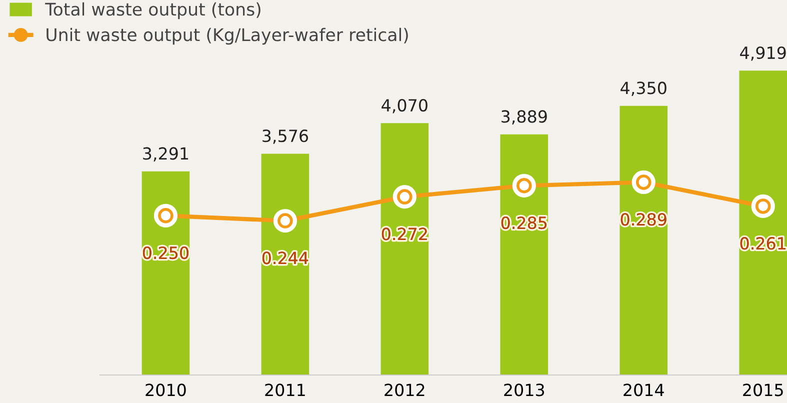 Image resolution: width=787 pixels, height=403 pixels. What do you see at coordinates (166, 390) in the screenshot?
I see `x-tick-label: 2010` at bounding box center [166, 390].